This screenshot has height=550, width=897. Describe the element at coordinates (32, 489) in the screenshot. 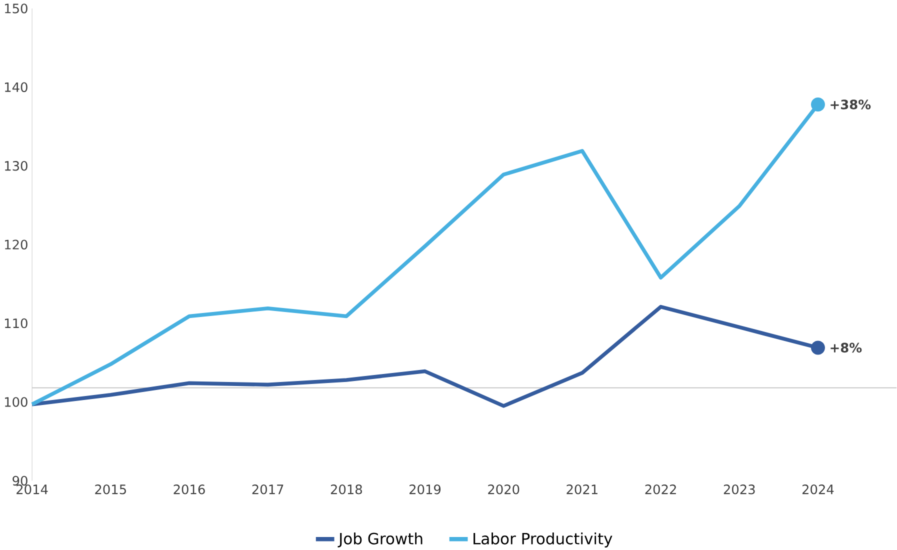

I see `x-tick-label: 2014` at that location.